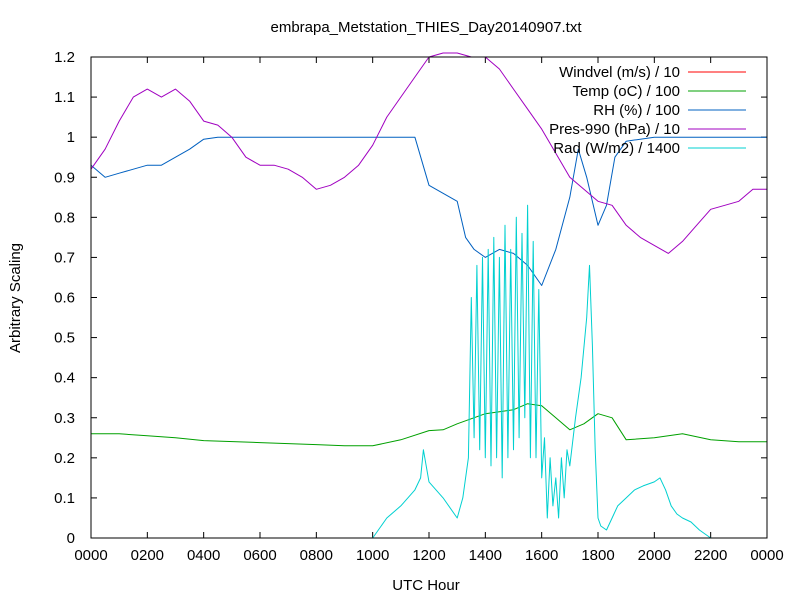 This screenshot has width=800, height=600. What do you see at coordinates (259, 555) in the screenshot?
I see `x-tick-label: 0600` at bounding box center [259, 555].